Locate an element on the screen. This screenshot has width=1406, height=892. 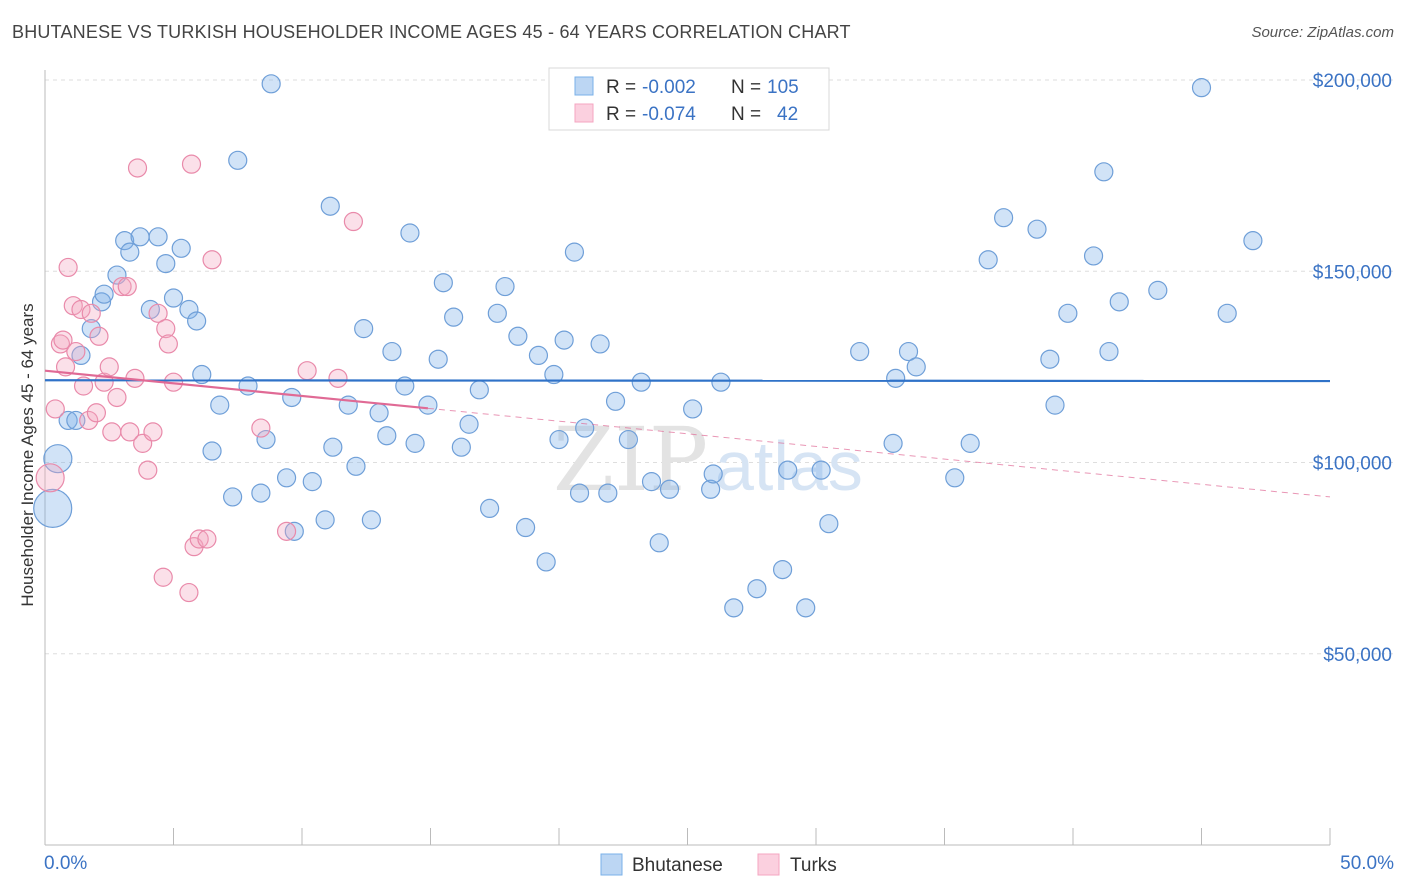
legend-bottom-bhutanese-swatch is located at coordinates (611, 864).